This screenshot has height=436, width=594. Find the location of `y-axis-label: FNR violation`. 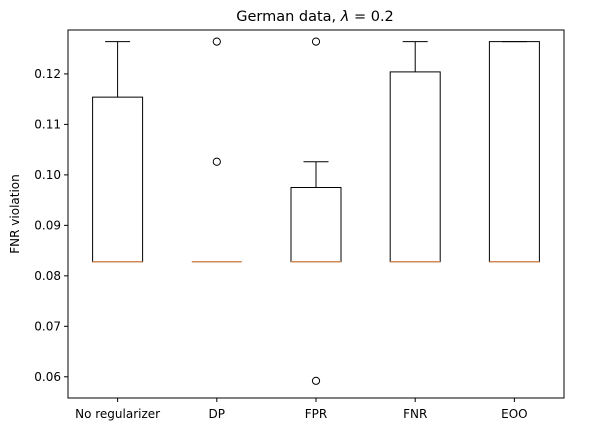

y-axis-label: FNR violation is located at coordinates (15, 213).